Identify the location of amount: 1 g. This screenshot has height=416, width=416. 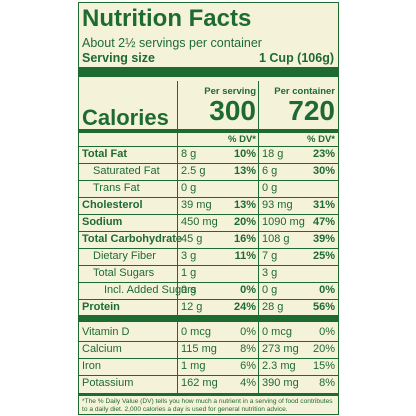
(189, 273).